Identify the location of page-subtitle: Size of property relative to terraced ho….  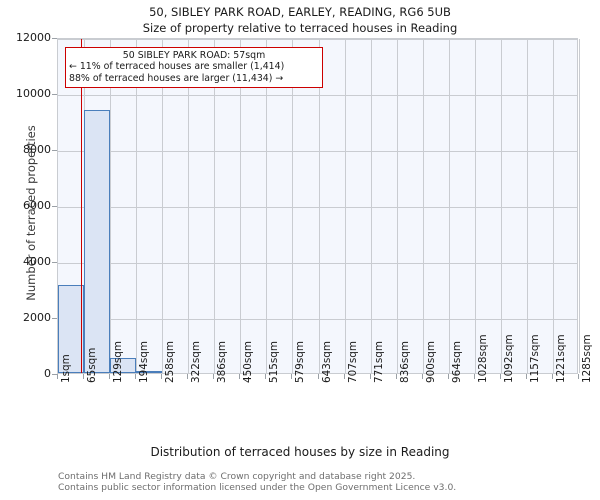
(300, 28).